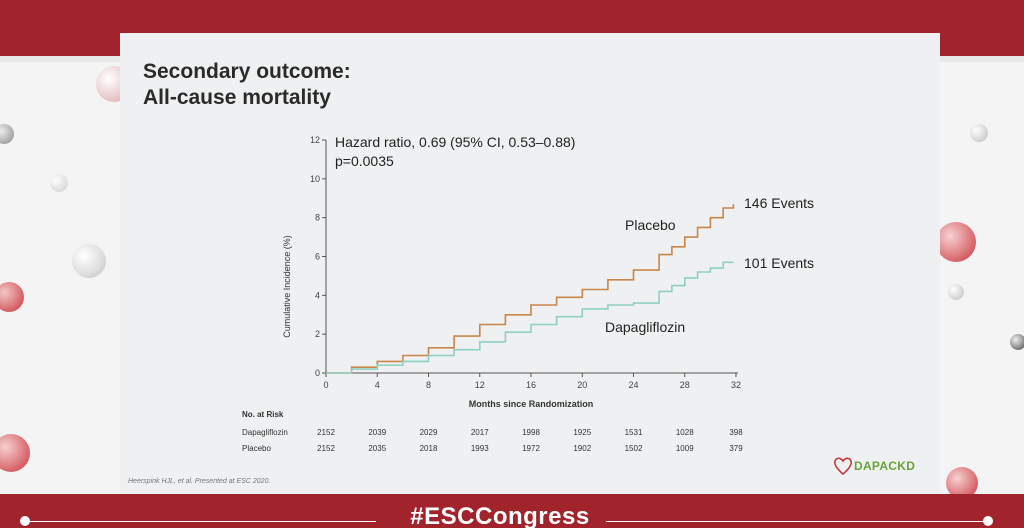 This screenshot has width=1024, height=531. Describe the element at coordinates (455, 142) in the screenshot. I see `hazard-ratio-annotation: Hazard ratio, 0.69 (95% CI, 0.53–0.88)` at that location.